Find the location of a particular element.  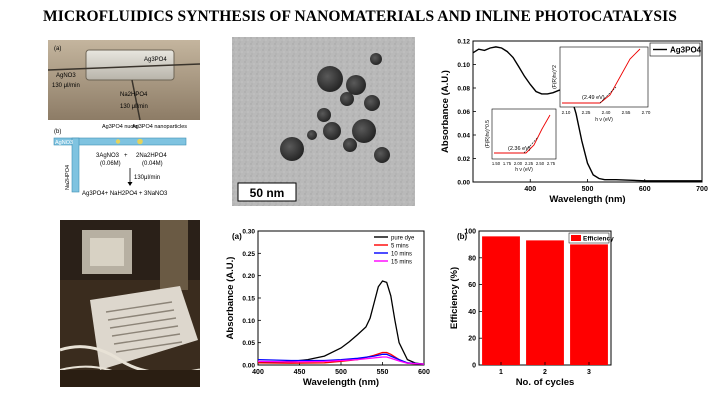

x-axis-label: Wavelength (nm) is located at coordinates (587, 199).